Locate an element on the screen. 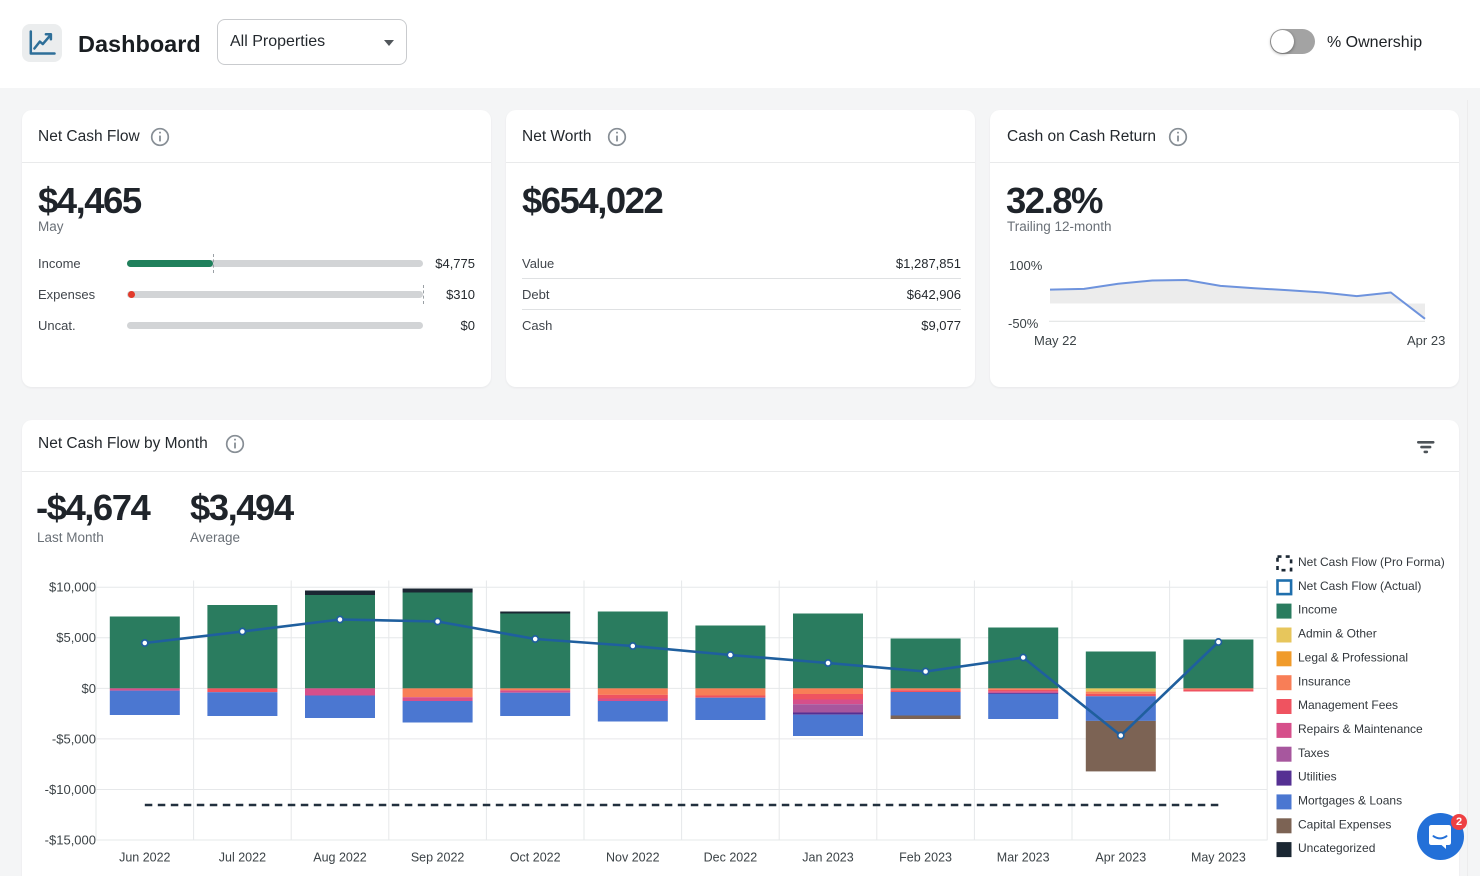 This screenshot has width=1480, height=876. svg-text: Mortgages & Loans is located at coordinates (1350, 801).